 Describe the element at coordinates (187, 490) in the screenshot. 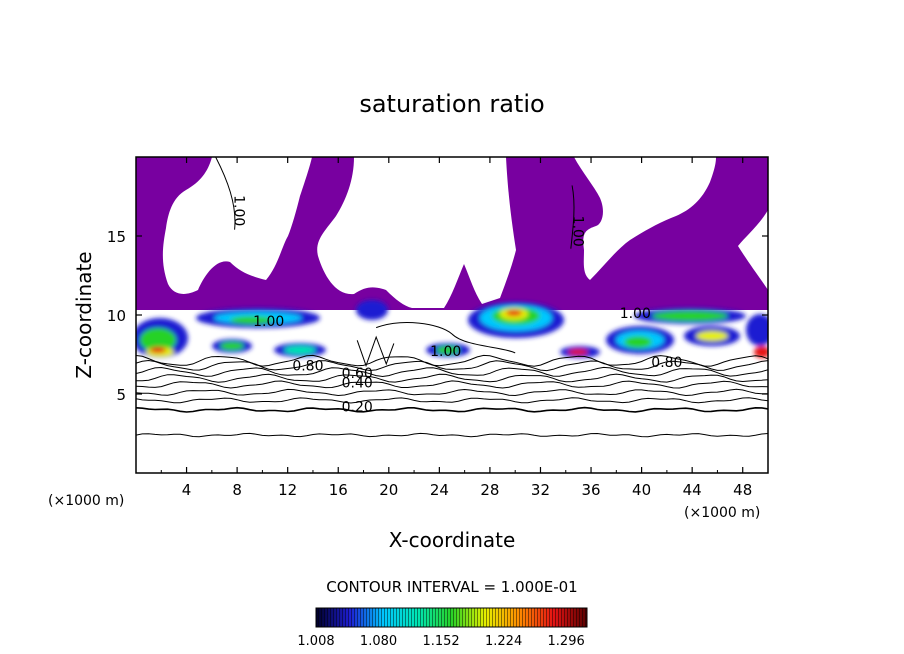

I see `x-tick-label: 4` at that location.